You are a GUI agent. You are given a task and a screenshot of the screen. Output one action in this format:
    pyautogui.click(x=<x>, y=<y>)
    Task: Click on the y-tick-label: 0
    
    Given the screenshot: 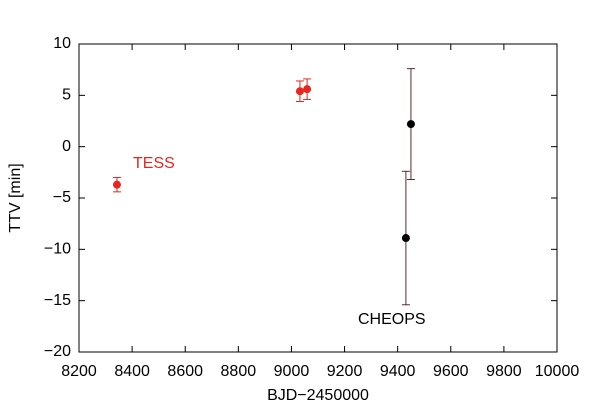 What is the action you would take?
    pyautogui.click(x=66, y=146)
    